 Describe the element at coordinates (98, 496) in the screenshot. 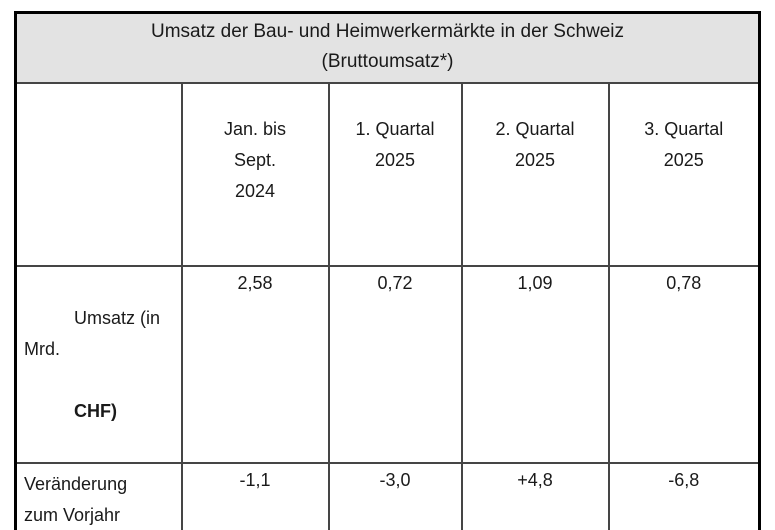

I see `row-label-veraenderung-prozent: Veränderung zum Vorjahr (in Prozent)` at that location.